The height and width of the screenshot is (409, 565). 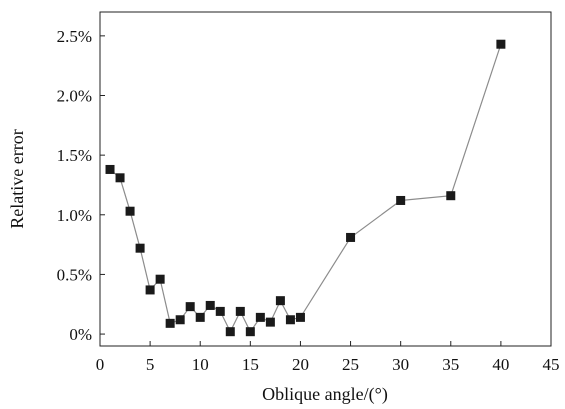 I want to click on y-axis-ticks: 0% 0.5% 1.0% 1.5% 2.0% 2.5%, so click(x=81, y=185).